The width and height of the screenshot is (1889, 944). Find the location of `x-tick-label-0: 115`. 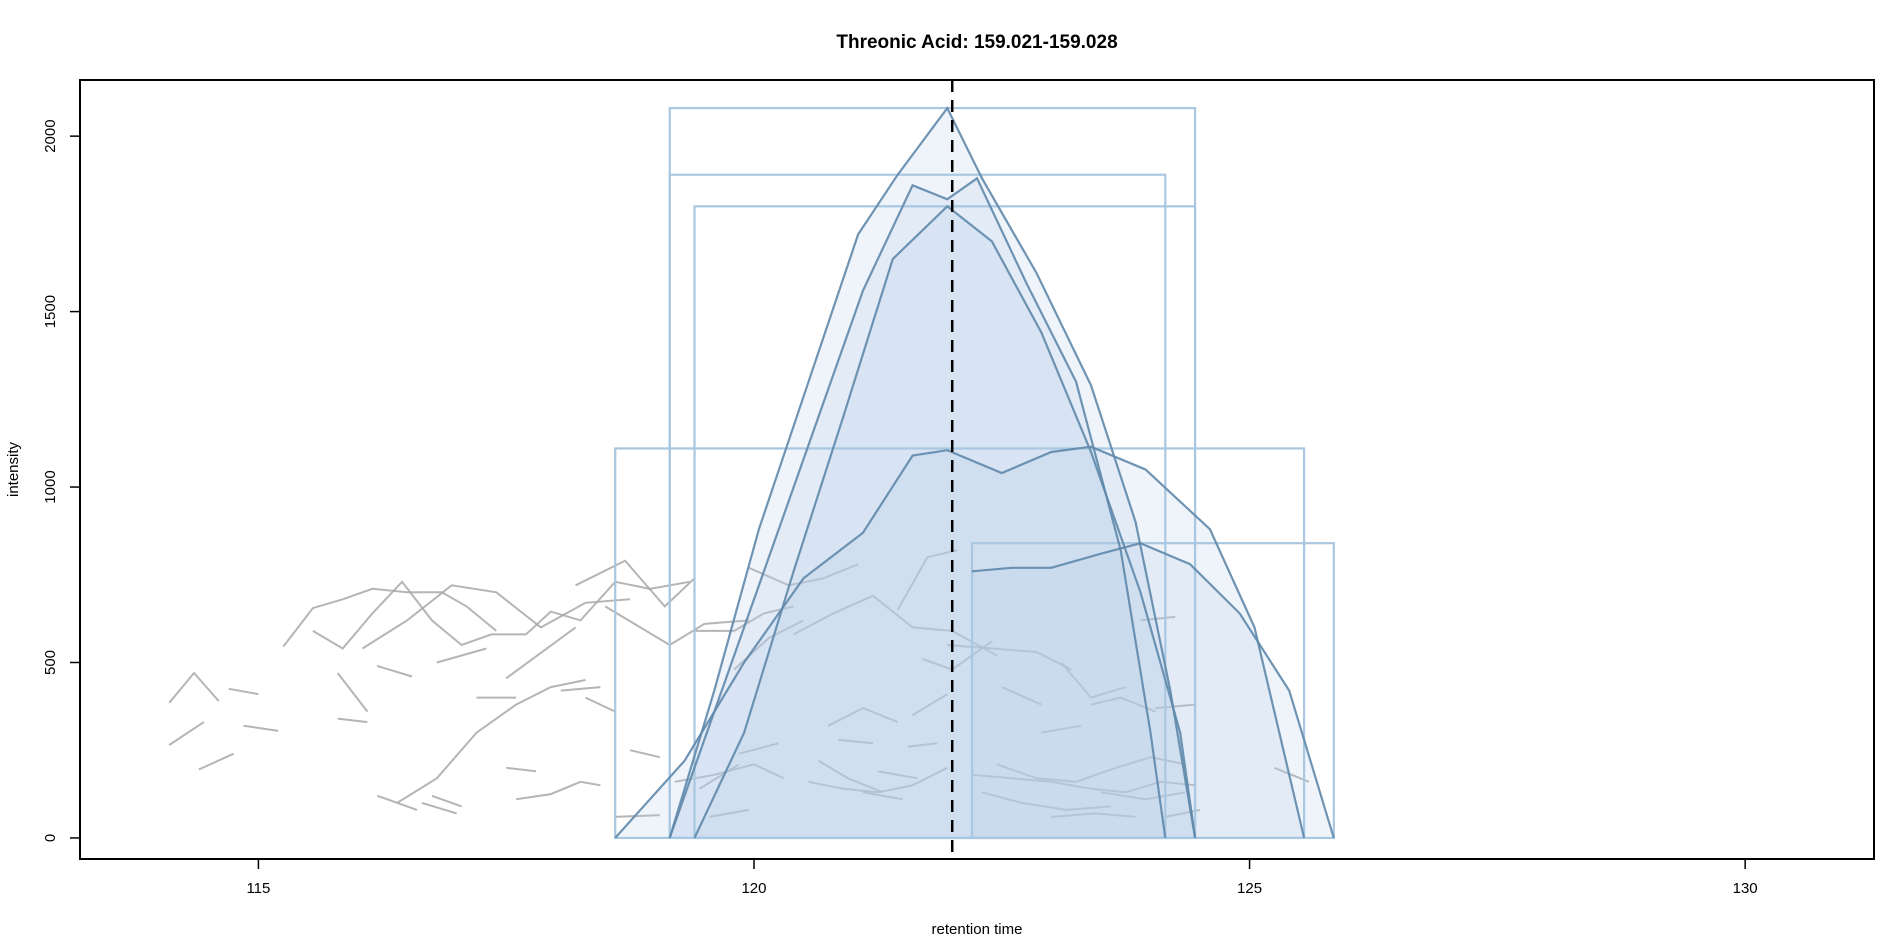

x-tick-label-0: 115 is located at coordinates (258, 888).